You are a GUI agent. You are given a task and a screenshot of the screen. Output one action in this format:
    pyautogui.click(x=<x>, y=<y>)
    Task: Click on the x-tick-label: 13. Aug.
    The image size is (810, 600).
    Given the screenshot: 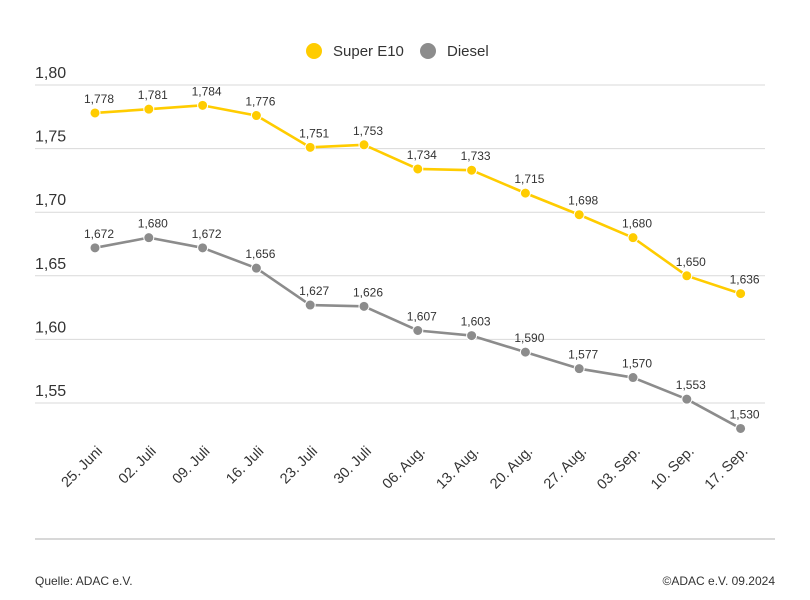 What is the action you would take?
    pyautogui.click(x=457, y=468)
    